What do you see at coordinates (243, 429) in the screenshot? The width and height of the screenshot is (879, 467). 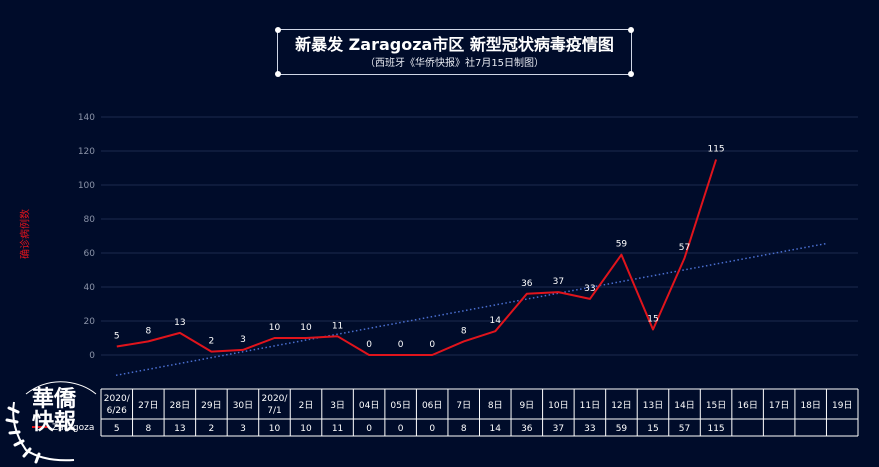 I see `table-value: 3` at bounding box center [243, 429].